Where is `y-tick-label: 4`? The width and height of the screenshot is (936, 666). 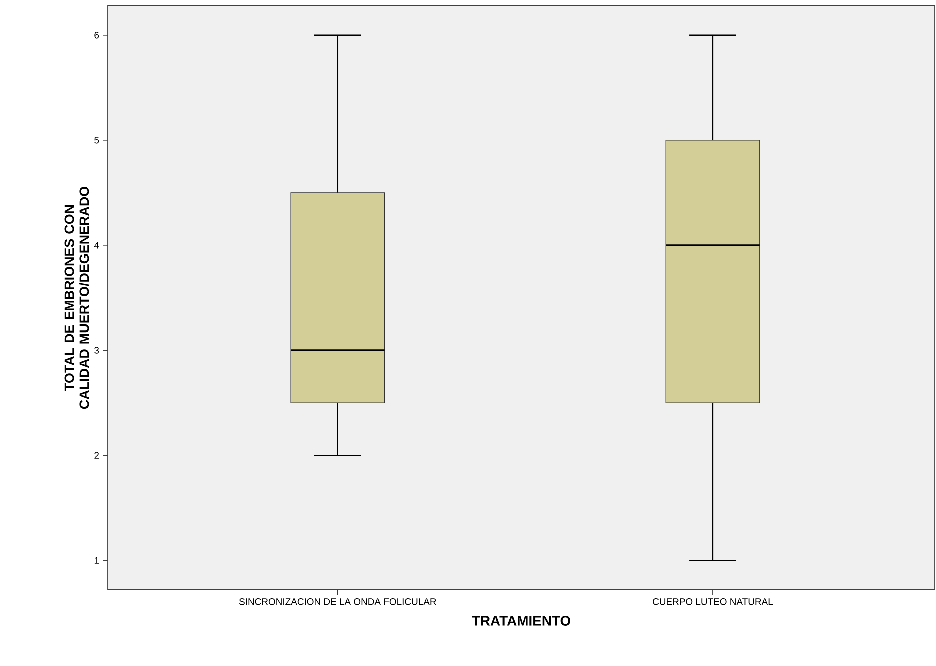 y-tick-label: 4 is located at coordinates (97, 245).